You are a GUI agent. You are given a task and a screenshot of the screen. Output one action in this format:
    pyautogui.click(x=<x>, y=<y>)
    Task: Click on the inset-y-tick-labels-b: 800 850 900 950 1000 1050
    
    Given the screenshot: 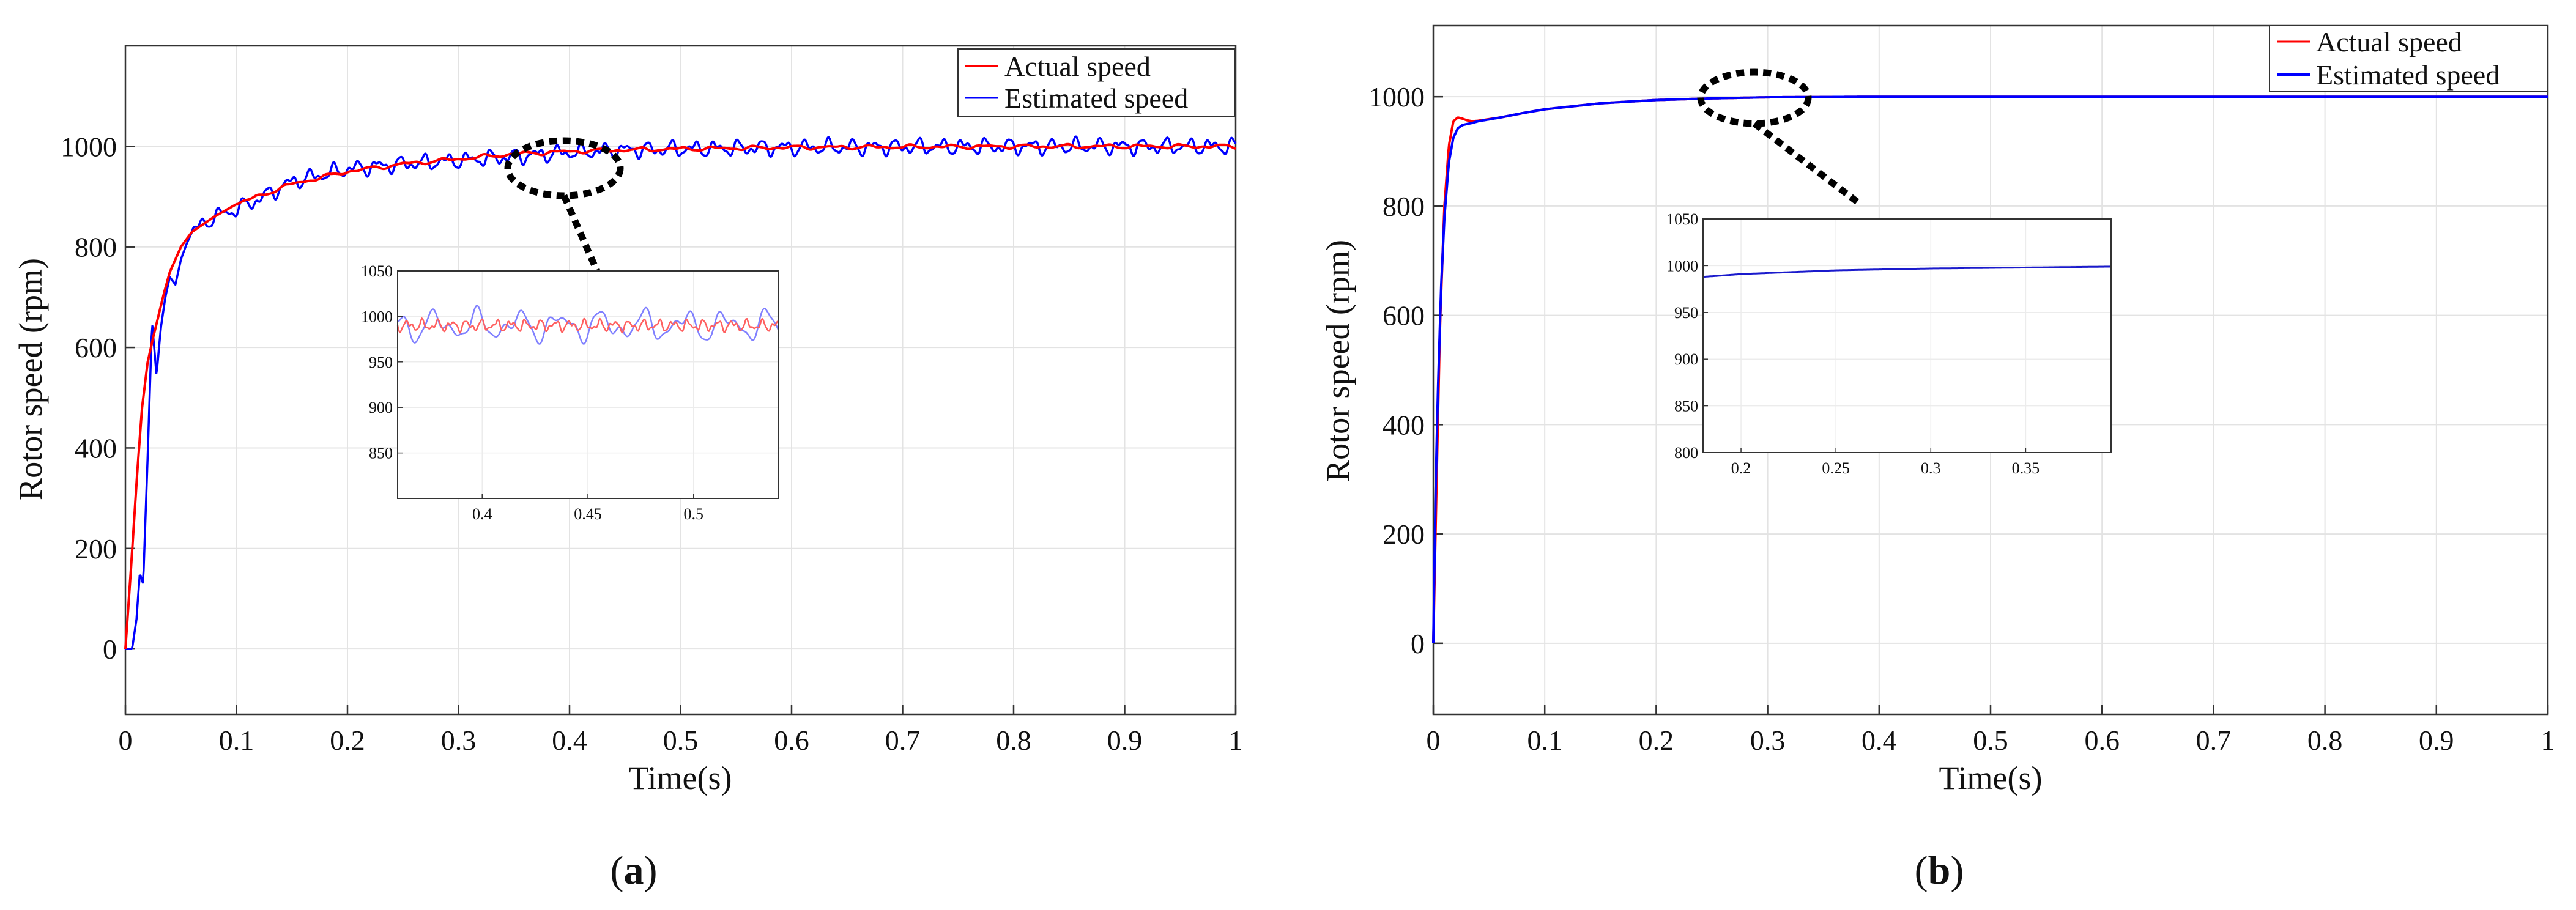 What is the action you would take?
    pyautogui.click(x=1682, y=336)
    